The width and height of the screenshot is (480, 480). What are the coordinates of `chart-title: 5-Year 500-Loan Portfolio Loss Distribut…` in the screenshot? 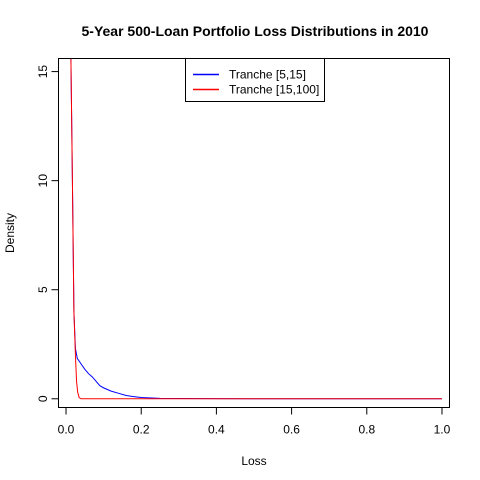 It's located at (255, 31).